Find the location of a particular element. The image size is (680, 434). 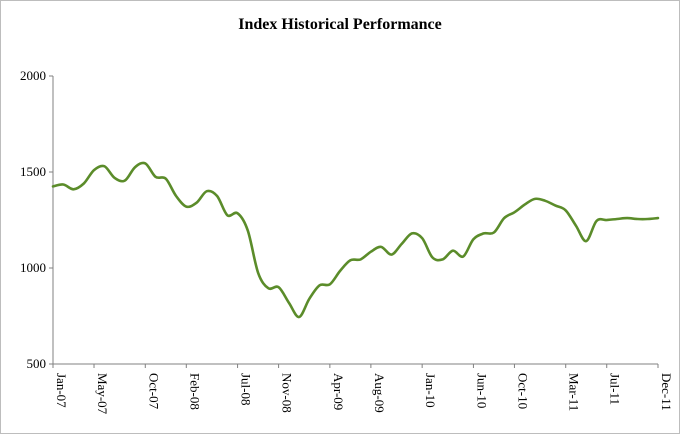

y-ticks: 500 1000 1500 2000 is located at coordinates (36, 219).